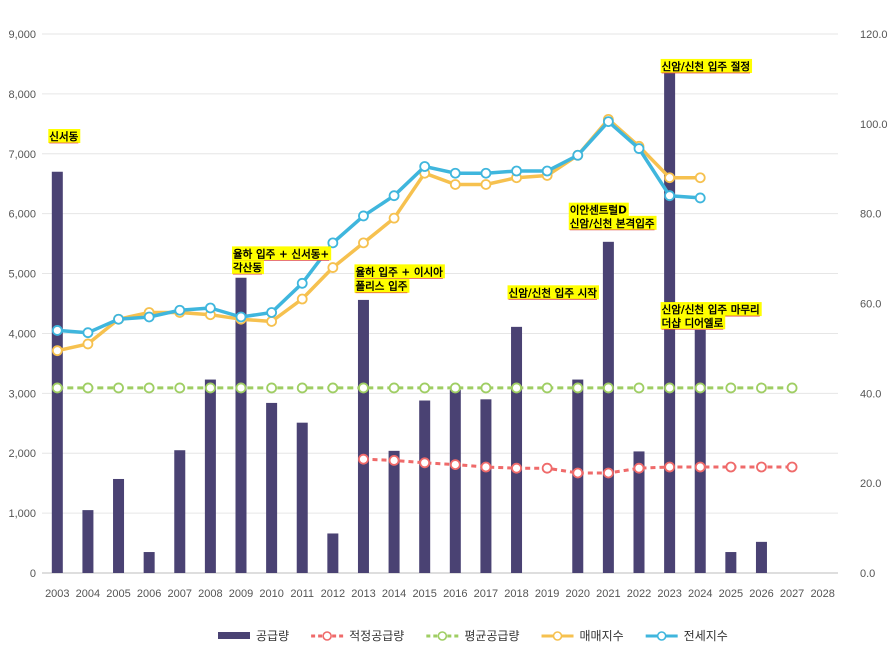  I want to click on left-tick-label: 6,000, so click(22, 215).